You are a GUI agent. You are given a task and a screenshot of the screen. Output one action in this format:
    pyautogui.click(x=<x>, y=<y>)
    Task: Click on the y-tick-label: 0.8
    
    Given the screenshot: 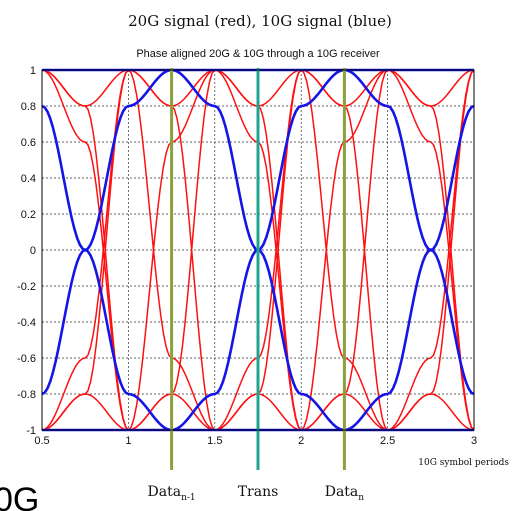 What is the action you would take?
    pyautogui.click(x=28, y=107)
    